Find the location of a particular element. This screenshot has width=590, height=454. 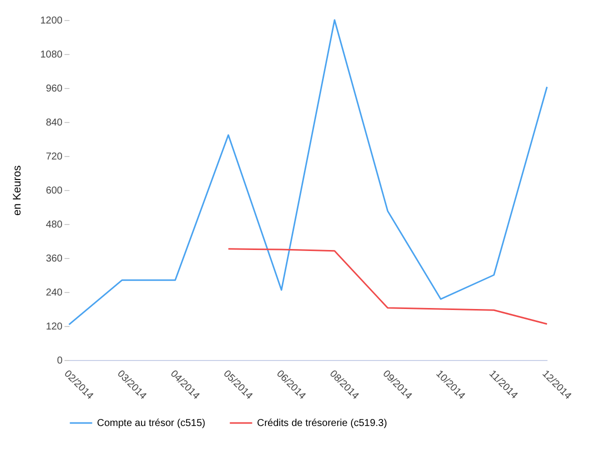

legend-label: Compte au trésor (c515) is located at coordinates (151, 423).